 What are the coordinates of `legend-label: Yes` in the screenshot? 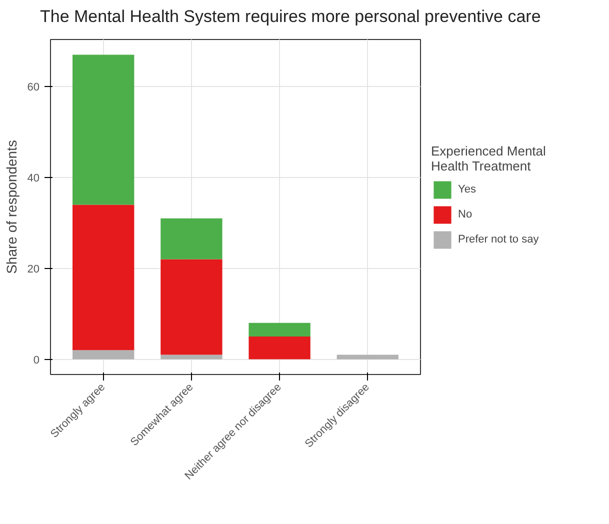 It's located at (467, 189).